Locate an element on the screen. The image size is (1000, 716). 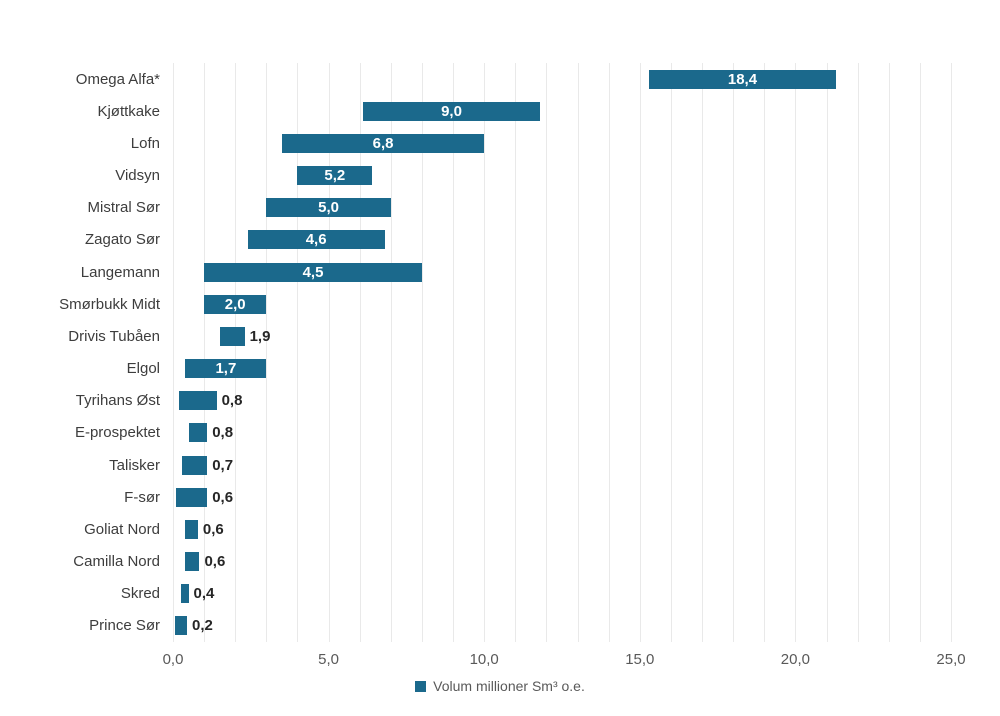
bar: 4,5 is located at coordinates (313, 272).